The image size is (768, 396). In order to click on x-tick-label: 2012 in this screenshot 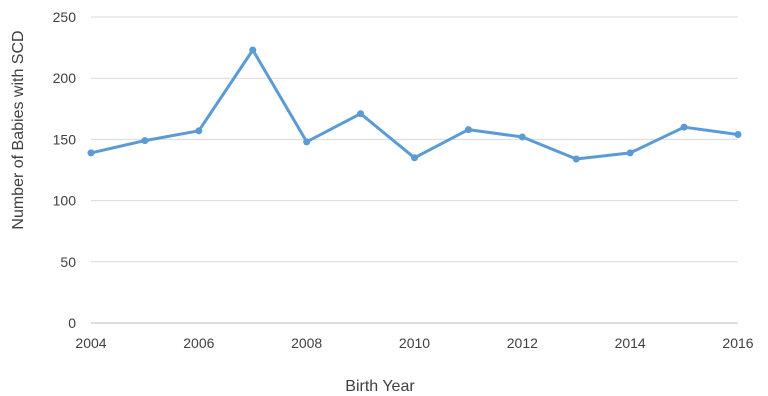, I will do `click(522, 343)`.